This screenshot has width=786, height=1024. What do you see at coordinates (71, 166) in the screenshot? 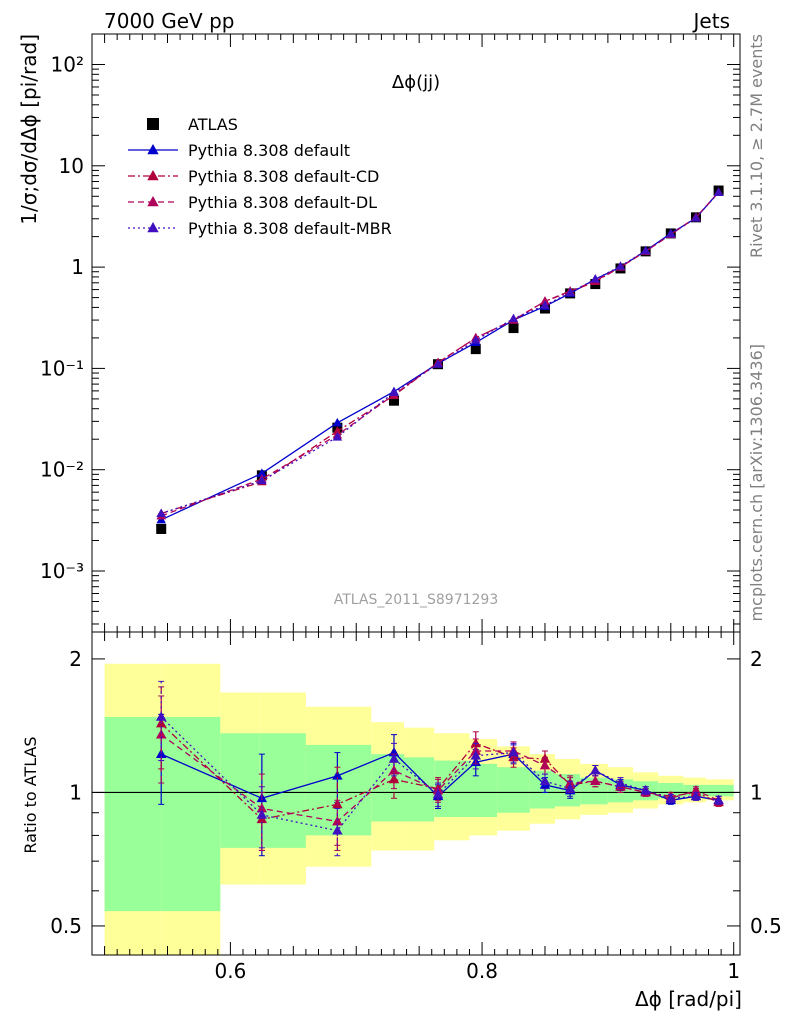
I see `y-tick-label-main: 10` at bounding box center [71, 166].